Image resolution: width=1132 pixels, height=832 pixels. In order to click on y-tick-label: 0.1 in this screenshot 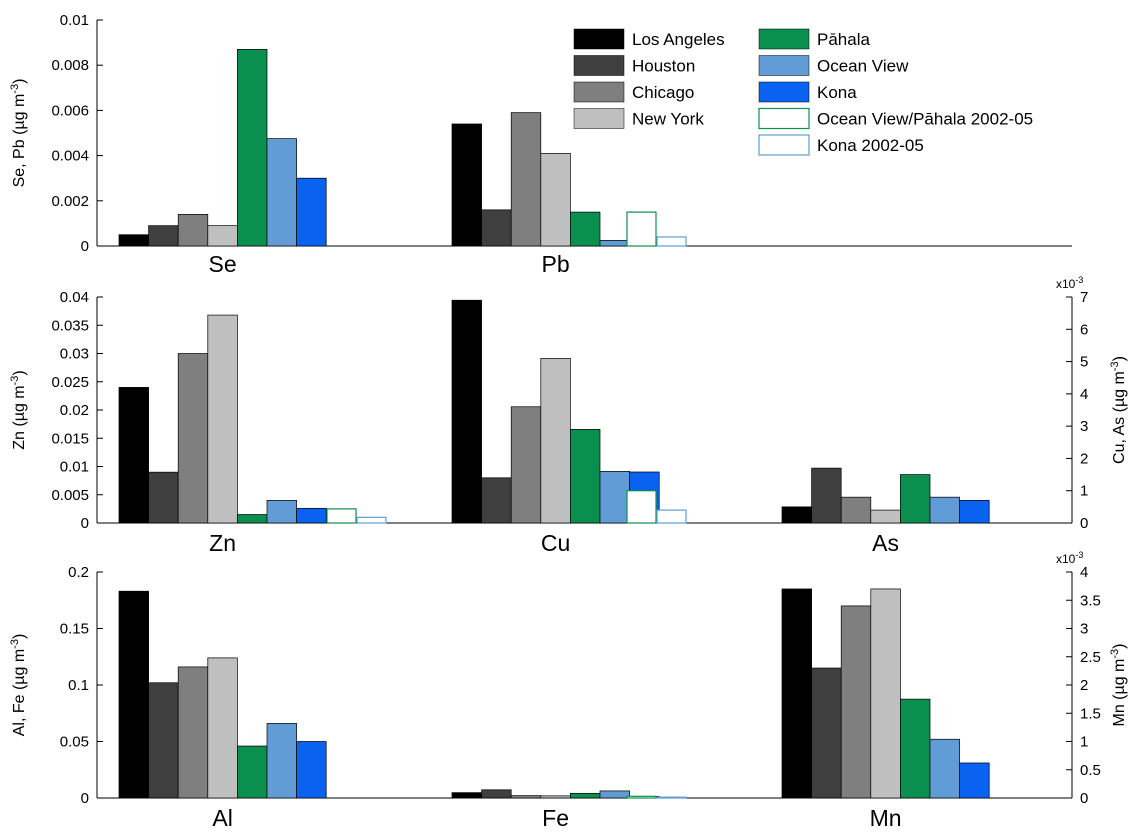, I will do `click(78, 685)`.